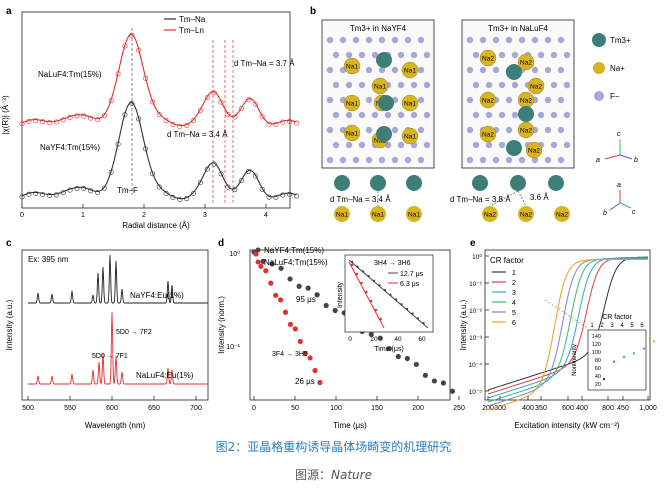 The image size is (667, 492). What do you see at coordinates (476, 284) in the screenshot?
I see `e-ytick-label: 10⁻¹` at bounding box center [476, 284].